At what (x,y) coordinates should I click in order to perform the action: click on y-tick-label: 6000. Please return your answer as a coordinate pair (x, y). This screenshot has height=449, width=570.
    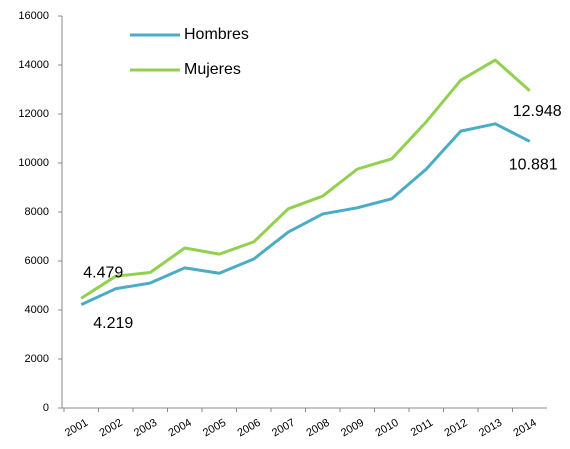
    Looking at the image, I should click on (37, 261).